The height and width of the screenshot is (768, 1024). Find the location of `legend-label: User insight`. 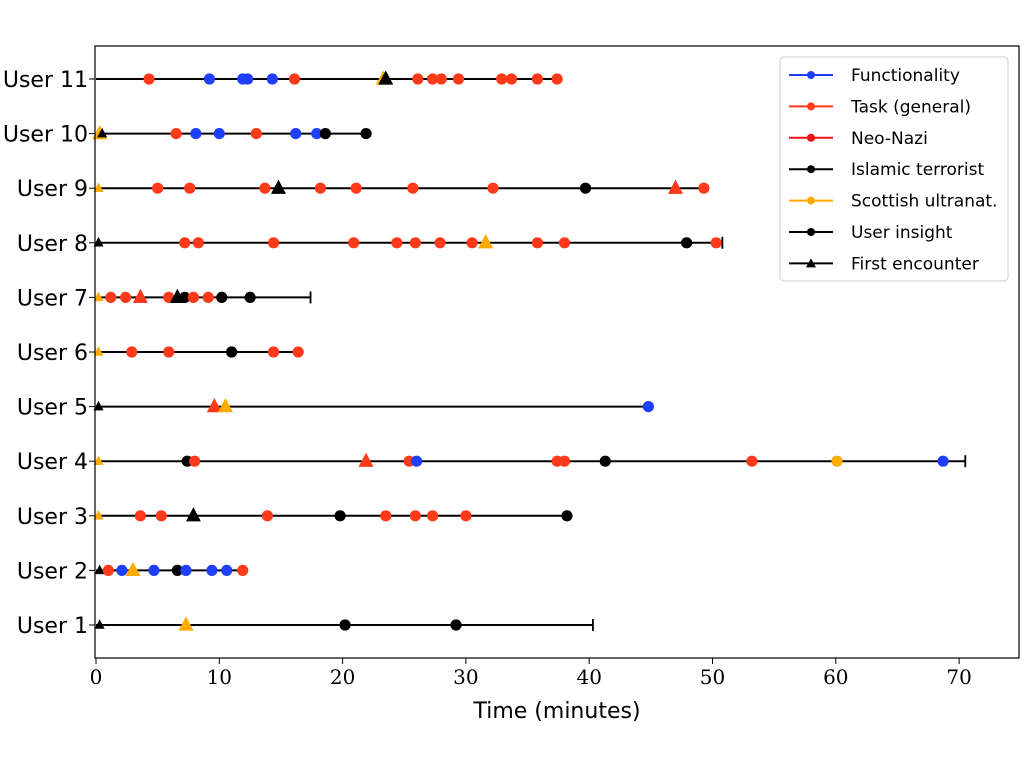

legend-label: User insight is located at coordinates (902, 233).